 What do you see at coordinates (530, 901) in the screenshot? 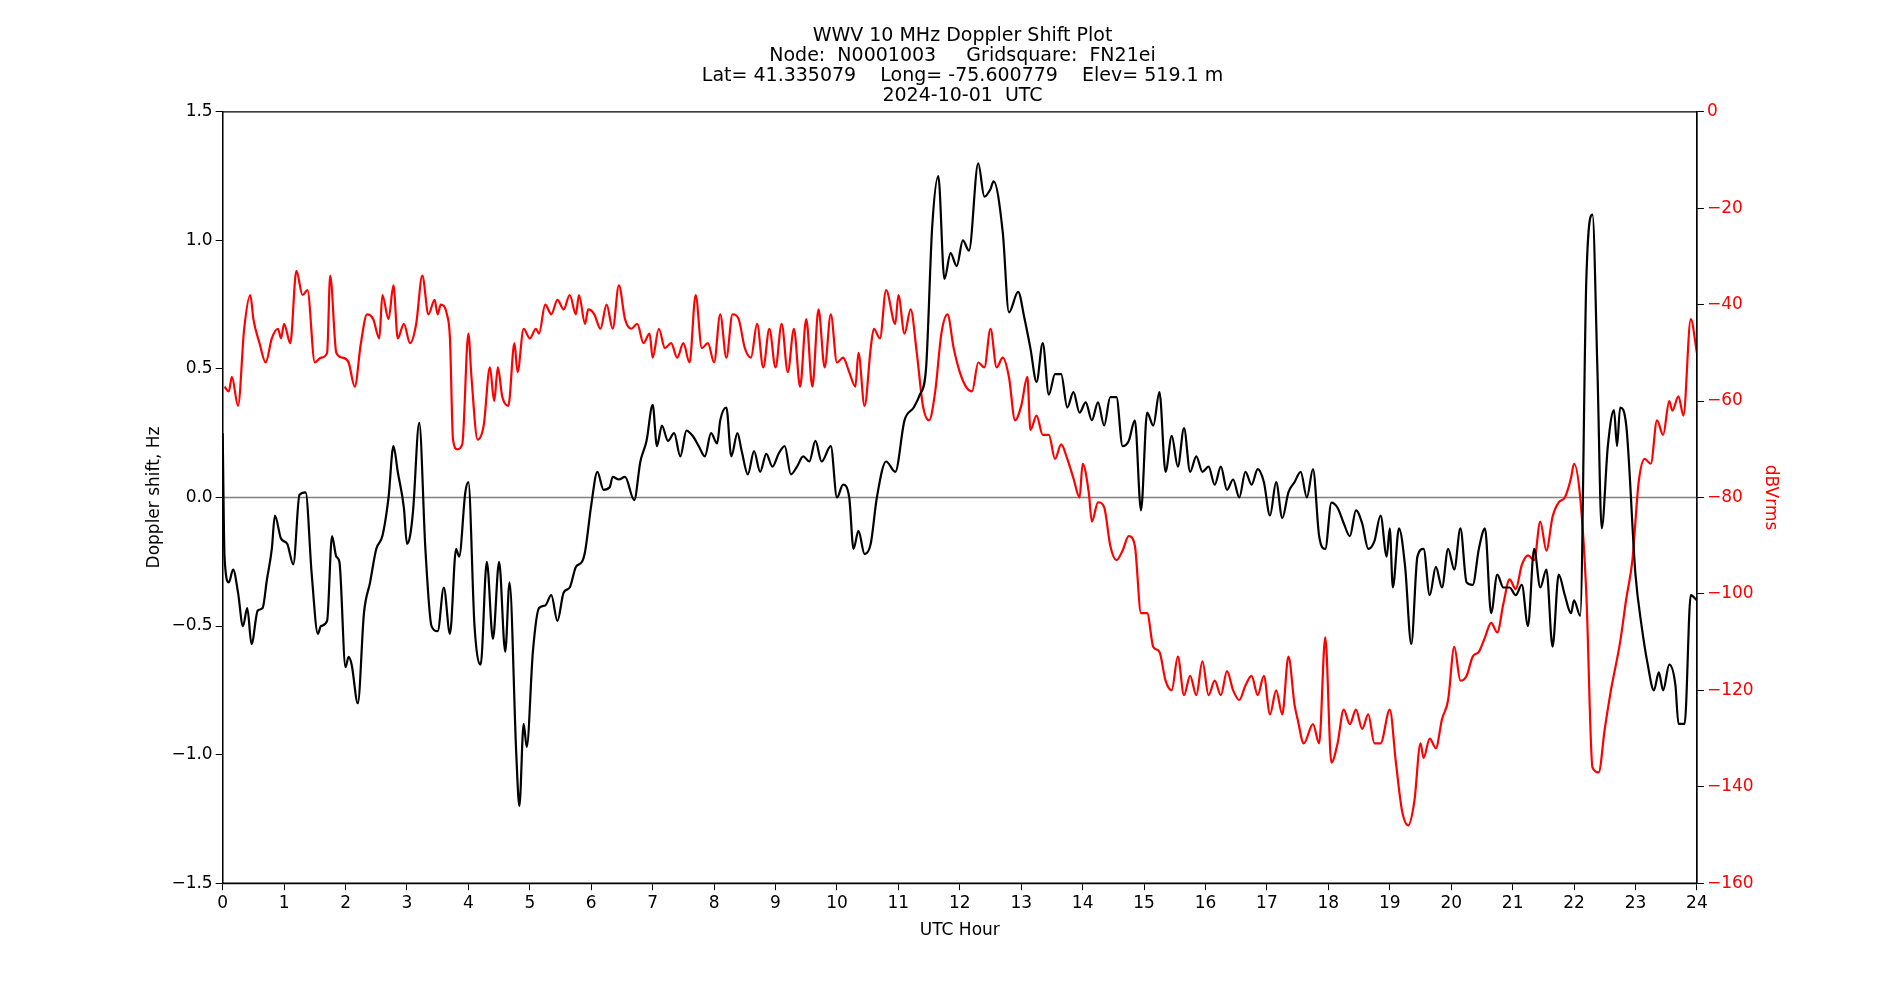
I see `x-tick-label: 5` at bounding box center [530, 901].